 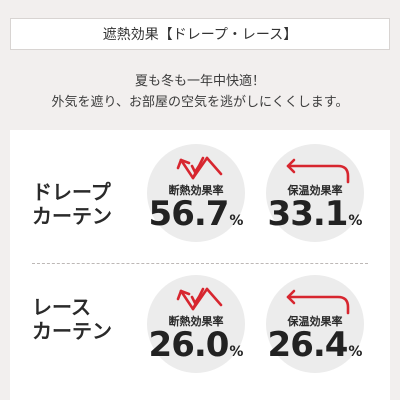 I want to click on metric-value: 26.0%, so click(x=196, y=345).